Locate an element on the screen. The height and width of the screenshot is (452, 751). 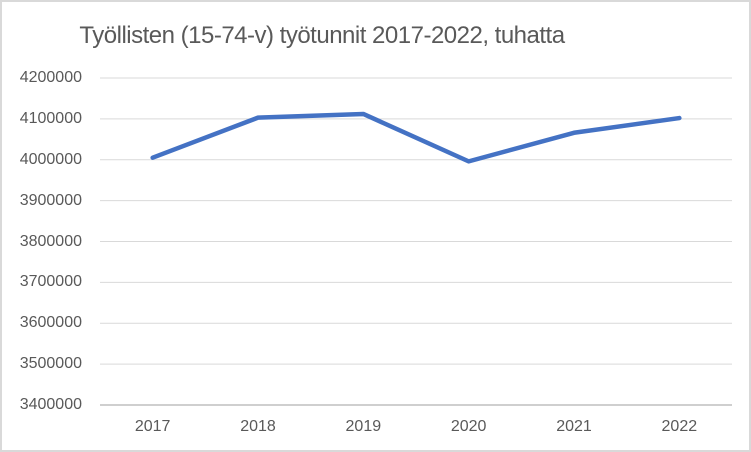
y-axis-tick-label: 4000000 is located at coordinates (50, 159).